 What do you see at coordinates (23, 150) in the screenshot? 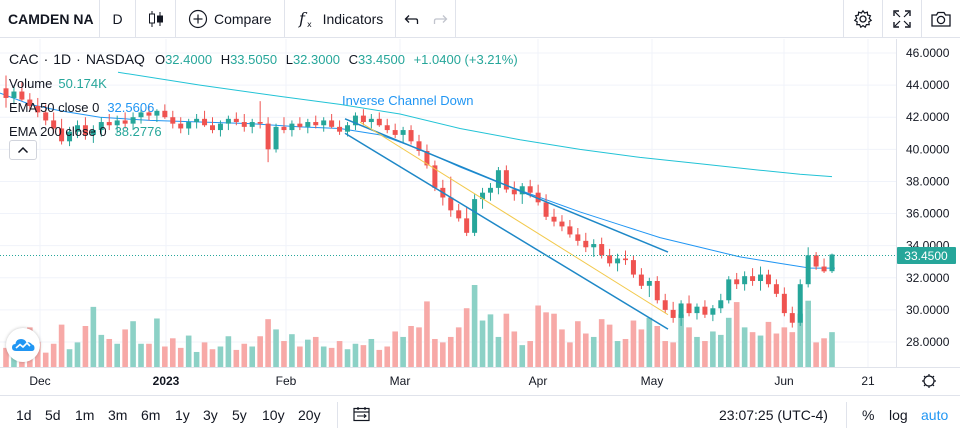
I see `legend-collapse-button` at bounding box center [23, 150].